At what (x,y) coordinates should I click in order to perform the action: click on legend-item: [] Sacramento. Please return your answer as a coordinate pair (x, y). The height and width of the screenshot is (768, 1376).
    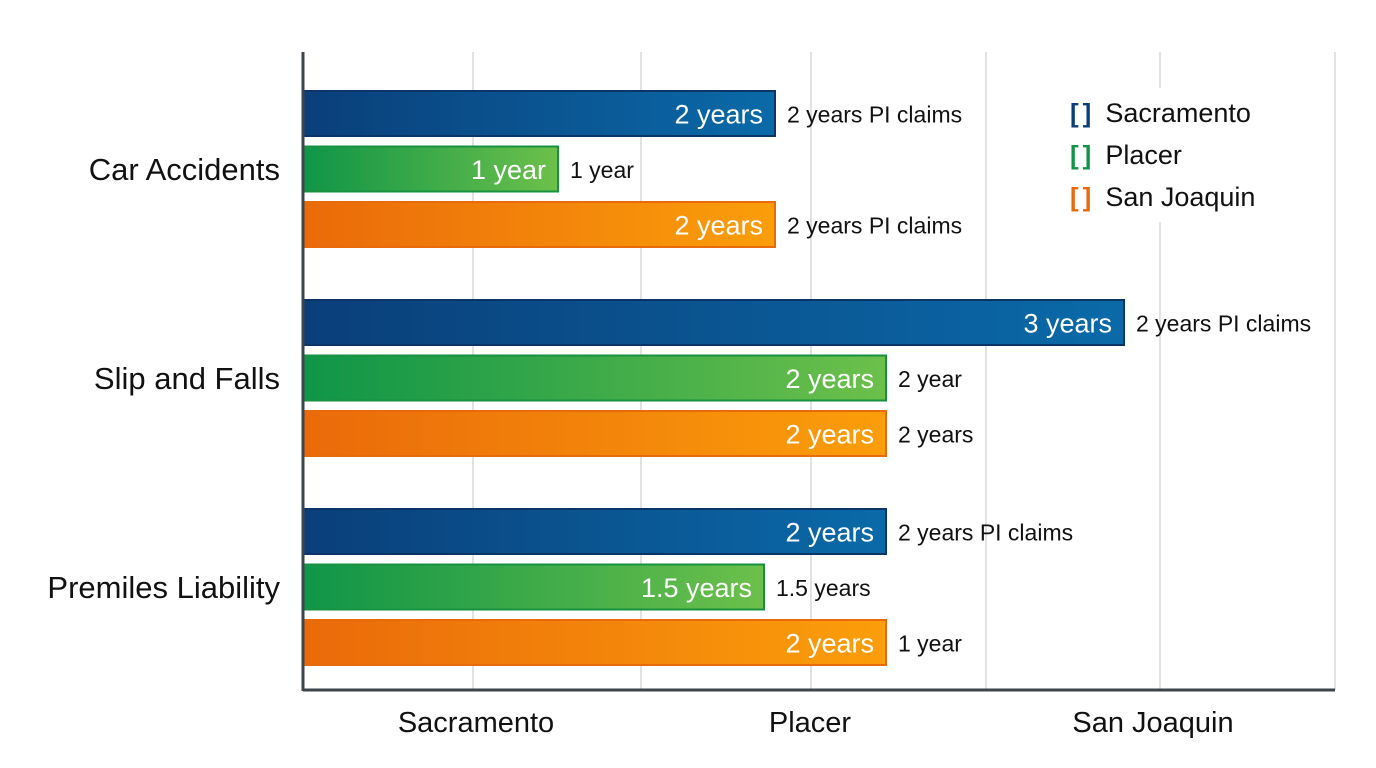
    Looking at the image, I should click on (1162, 113).